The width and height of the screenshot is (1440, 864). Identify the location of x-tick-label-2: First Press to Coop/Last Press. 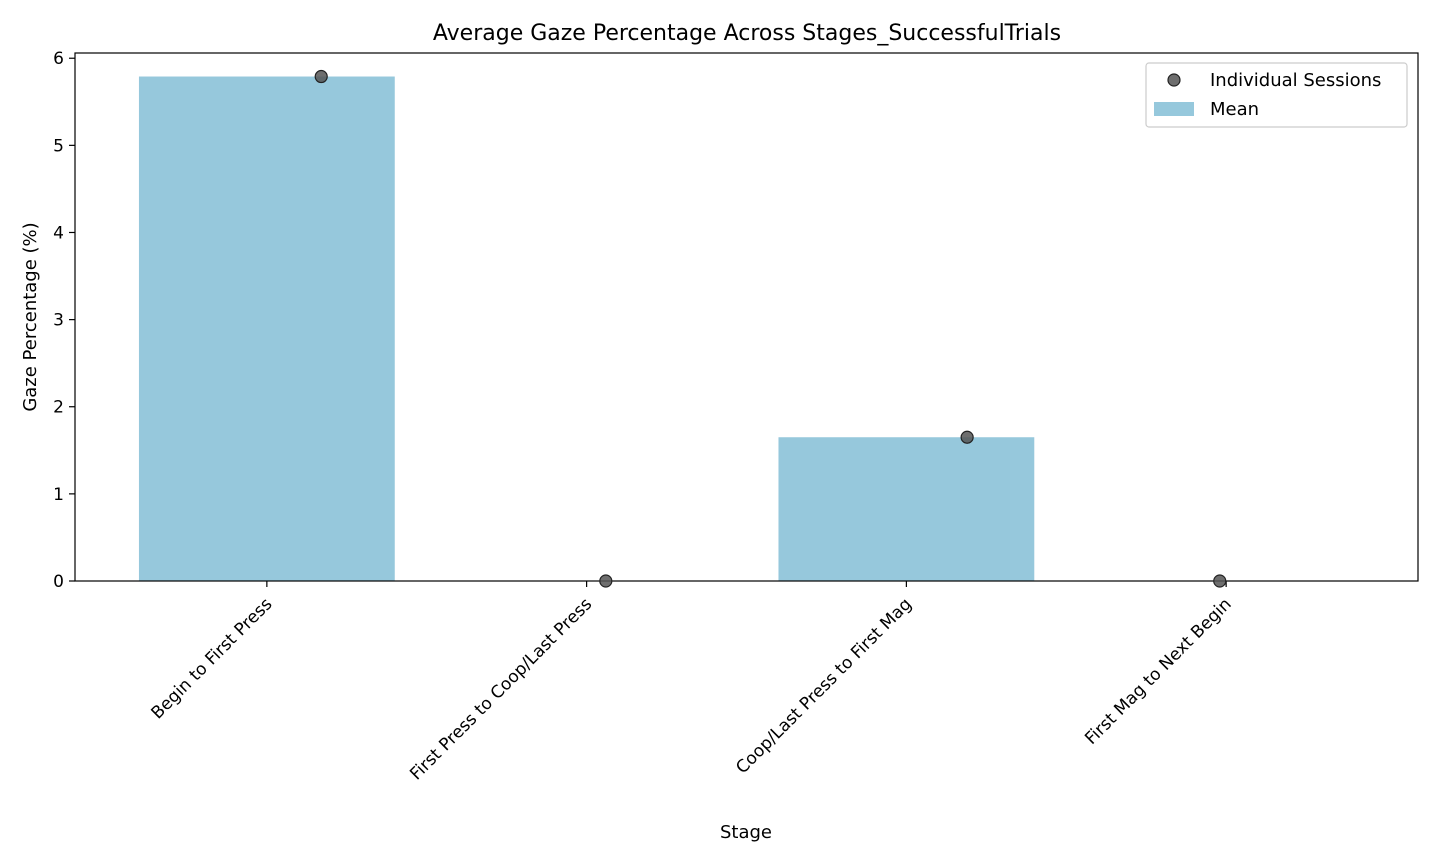
(501, 689).